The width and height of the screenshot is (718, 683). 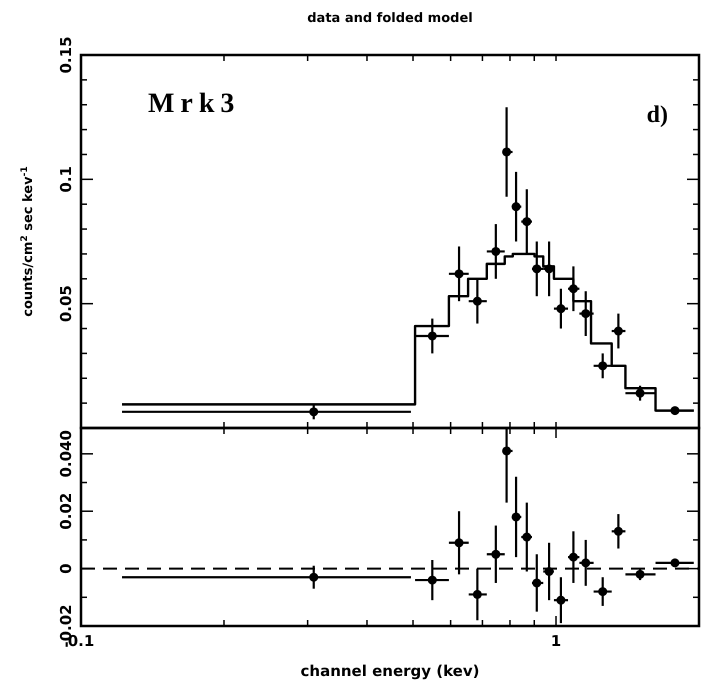 I want to click on y-tick-label: 0.1, so click(x=66, y=179).